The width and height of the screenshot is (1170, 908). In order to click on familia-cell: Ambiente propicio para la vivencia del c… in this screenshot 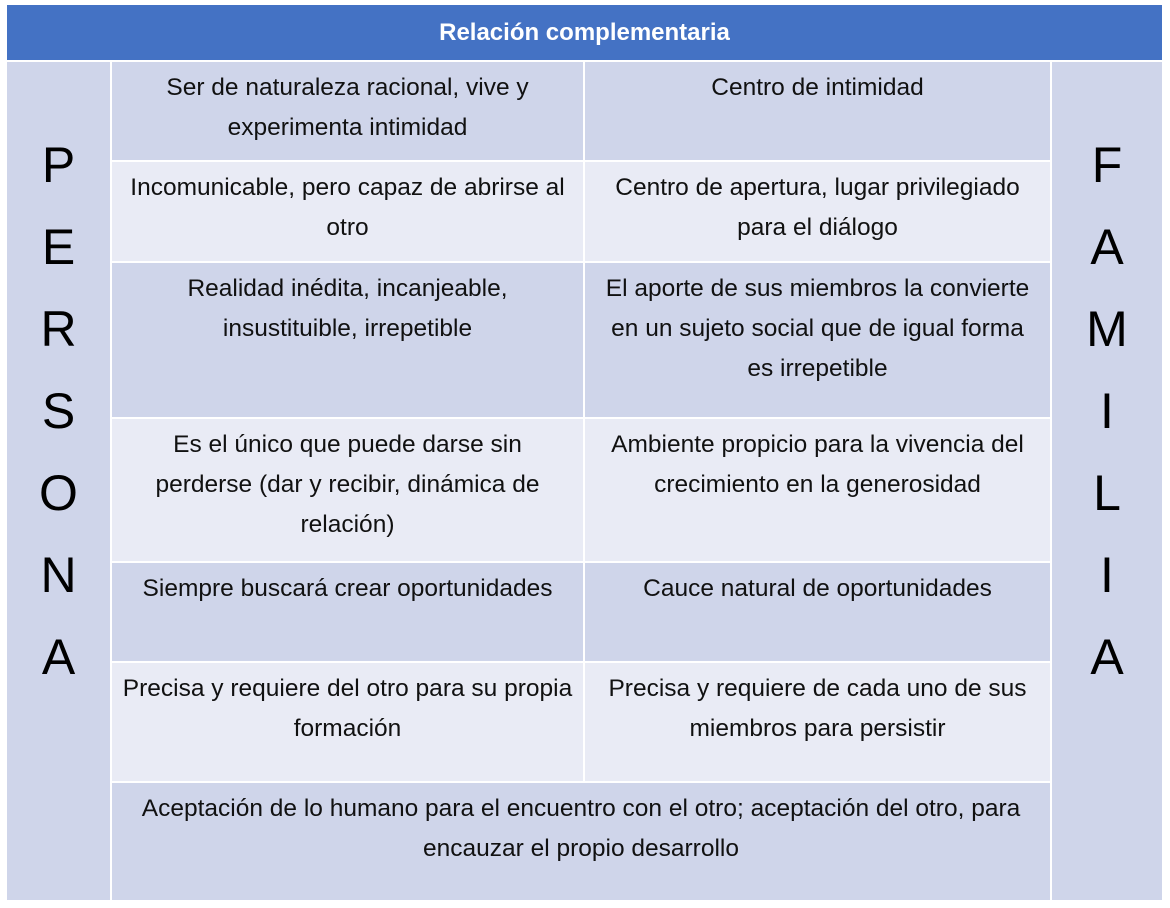, I will do `click(817, 491)`.